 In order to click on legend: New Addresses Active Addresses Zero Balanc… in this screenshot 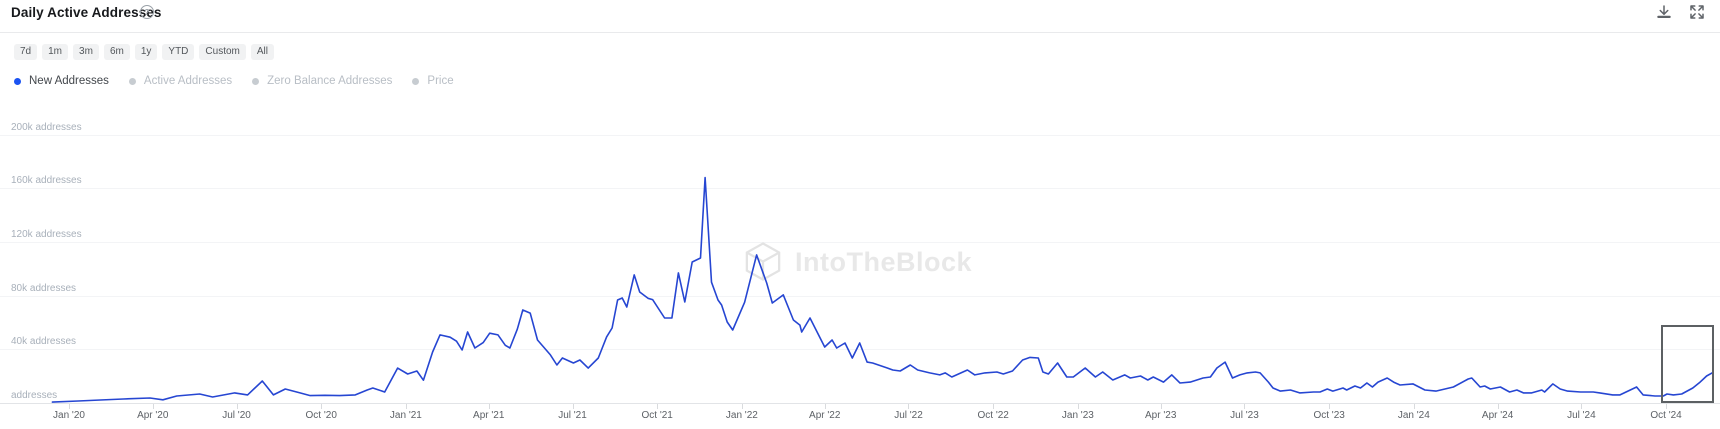, I will do `click(234, 81)`.